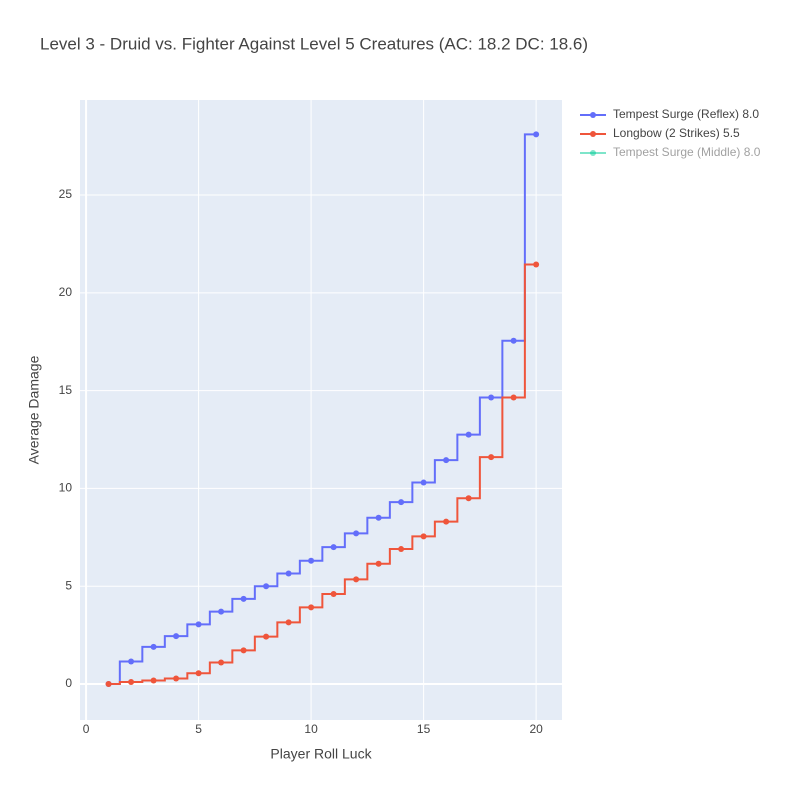  Describe the element at coordinates (198, 729) in the screenshot. I see `x-tick-label: 5` at that location.